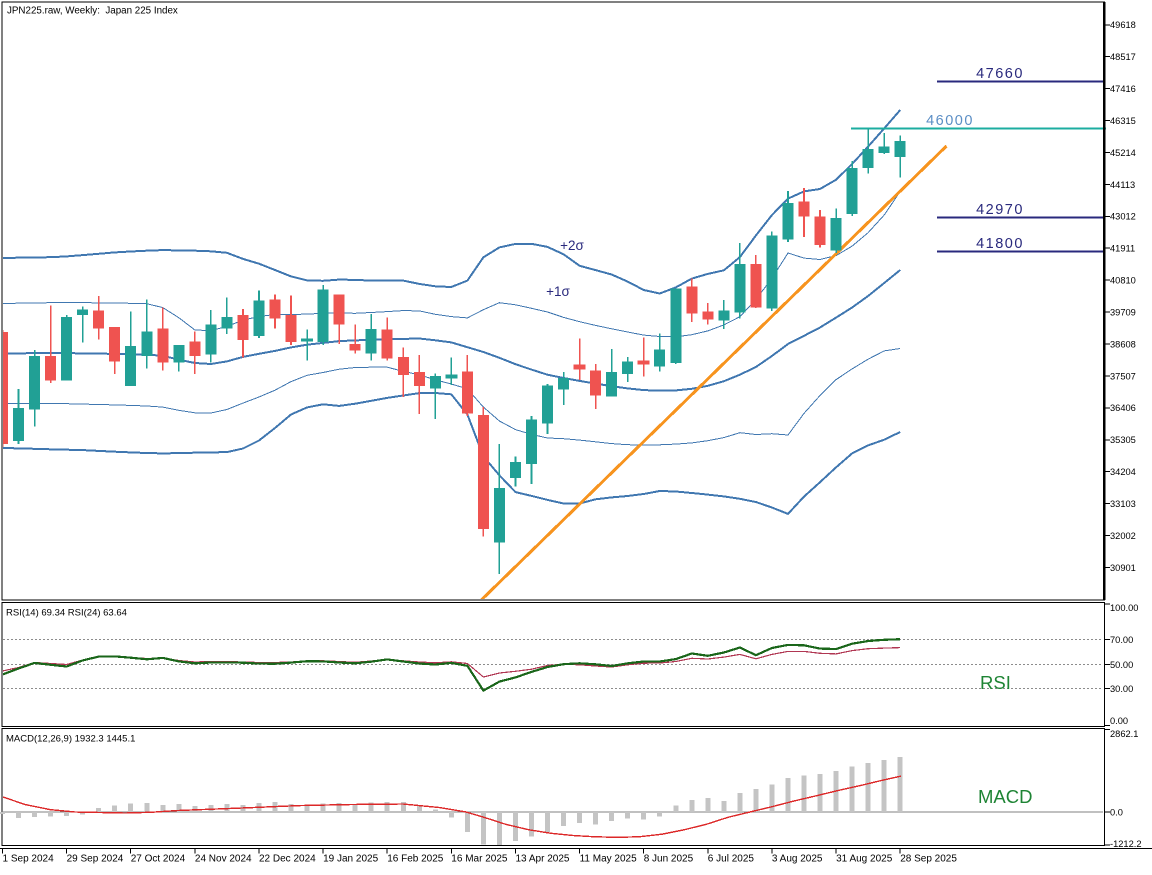 This screenshot has width=1152, height=875. Describe the element at coordinates (1122, 249) in the screenshot. I see `svg-text: 41911` at that location.